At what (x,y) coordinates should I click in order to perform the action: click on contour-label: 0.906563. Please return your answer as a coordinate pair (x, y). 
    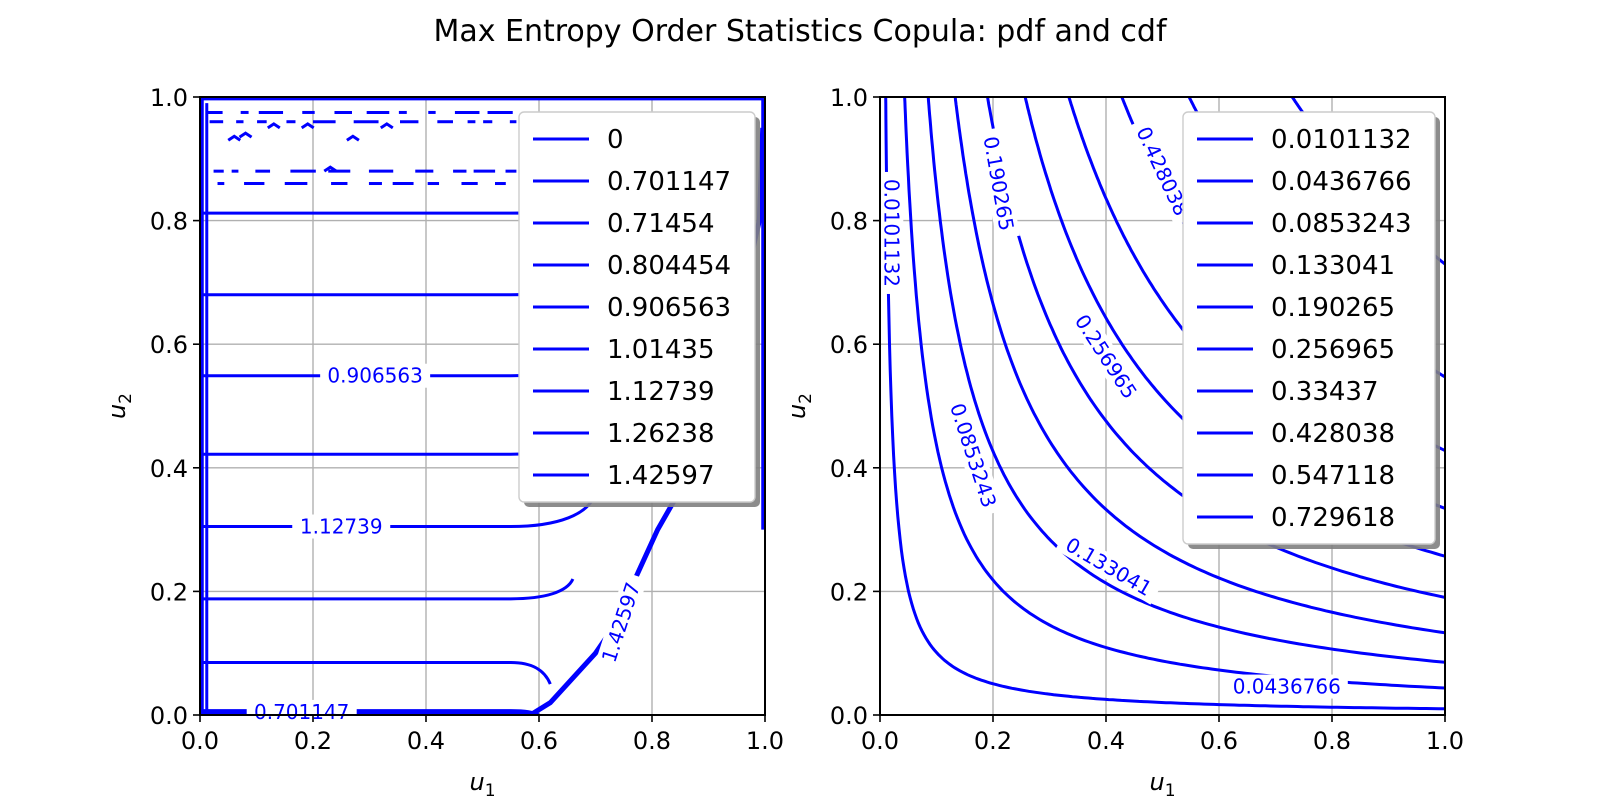
    Looking at the image, I should click on (375, 375).